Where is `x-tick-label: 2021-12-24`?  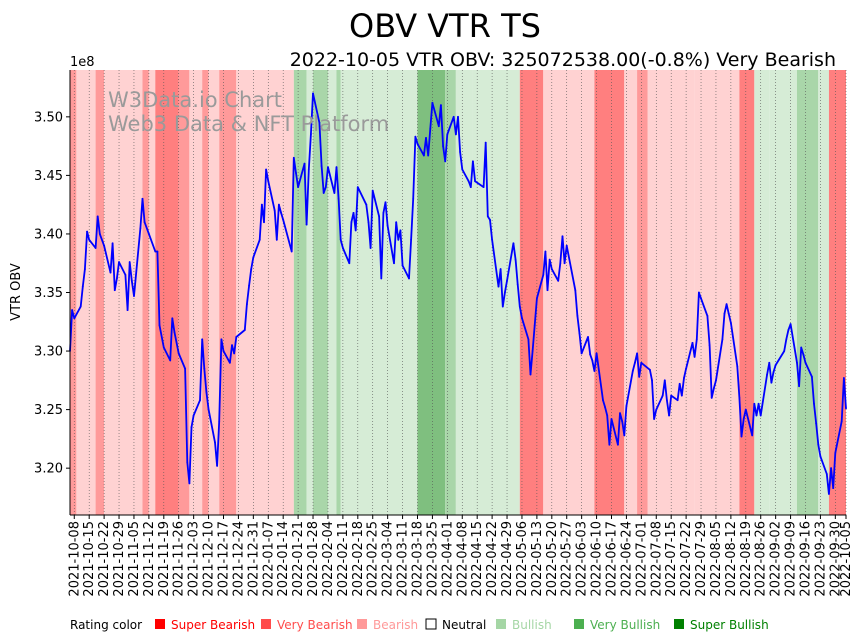
x-tick-label: 2021-12-24 is located at coordinates (238, 559).